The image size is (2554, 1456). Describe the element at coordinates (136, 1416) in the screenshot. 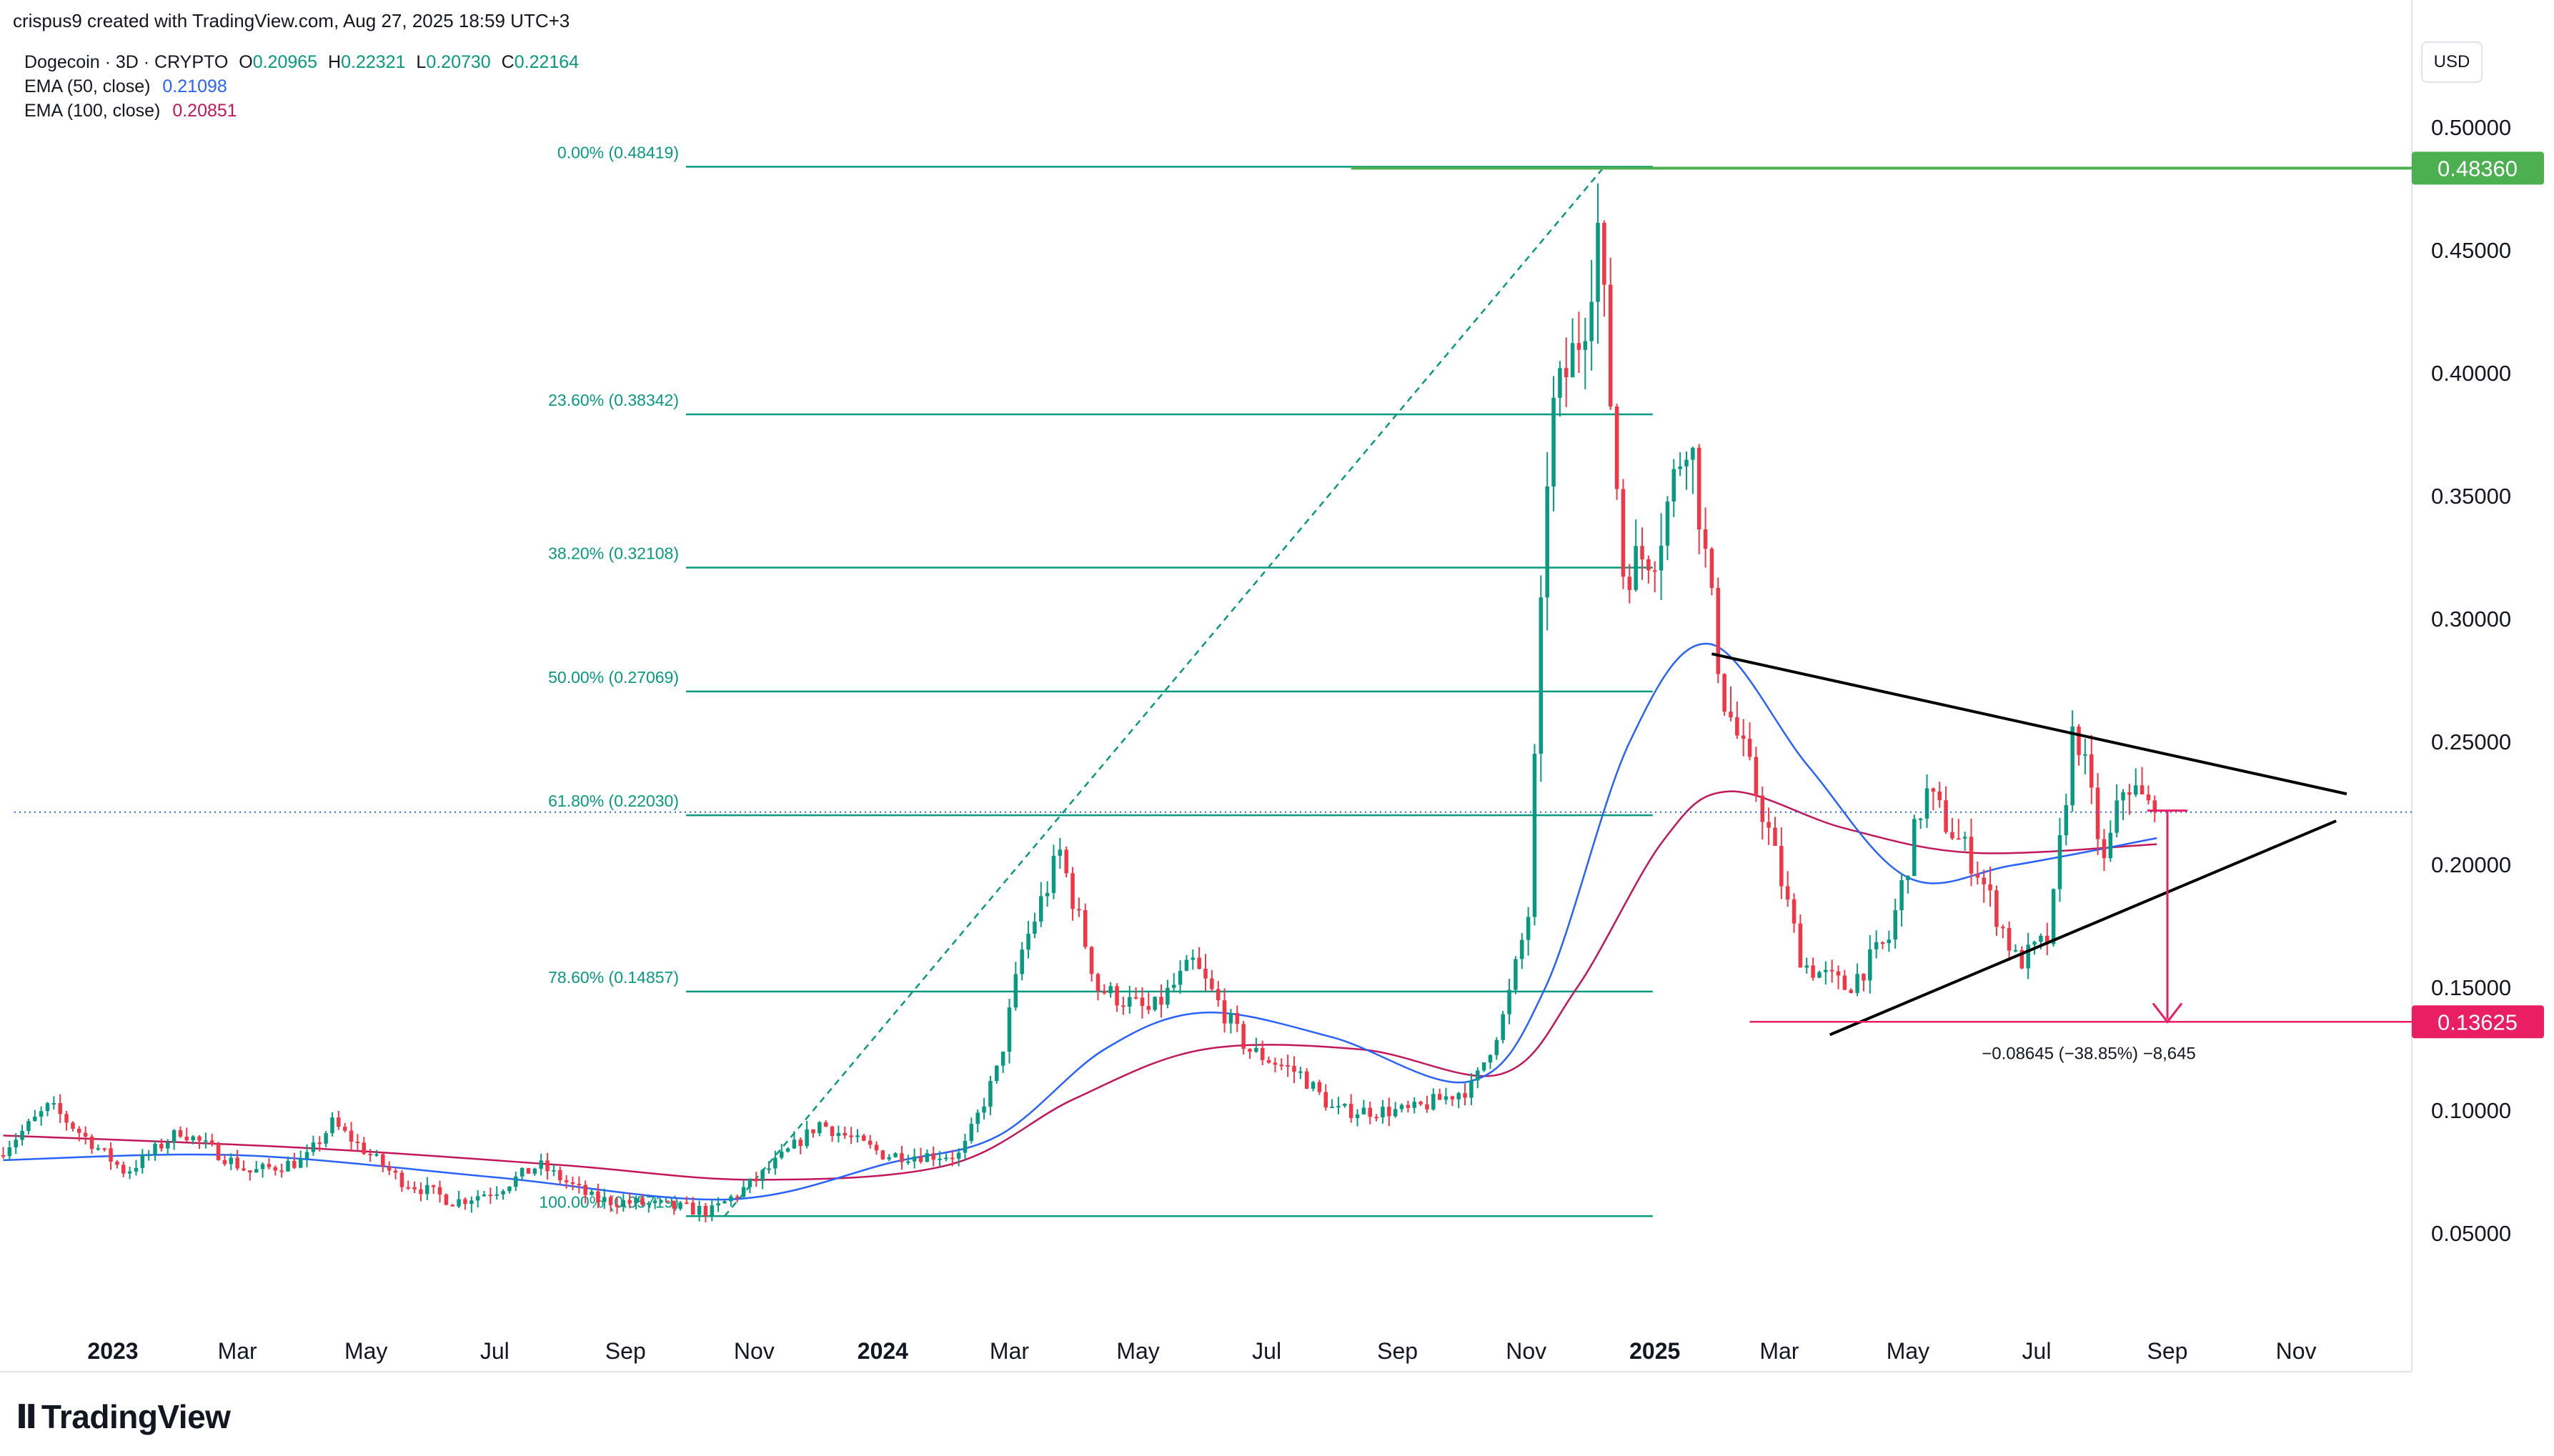

I see `tradingview-logo-text: TradingView` at that location.